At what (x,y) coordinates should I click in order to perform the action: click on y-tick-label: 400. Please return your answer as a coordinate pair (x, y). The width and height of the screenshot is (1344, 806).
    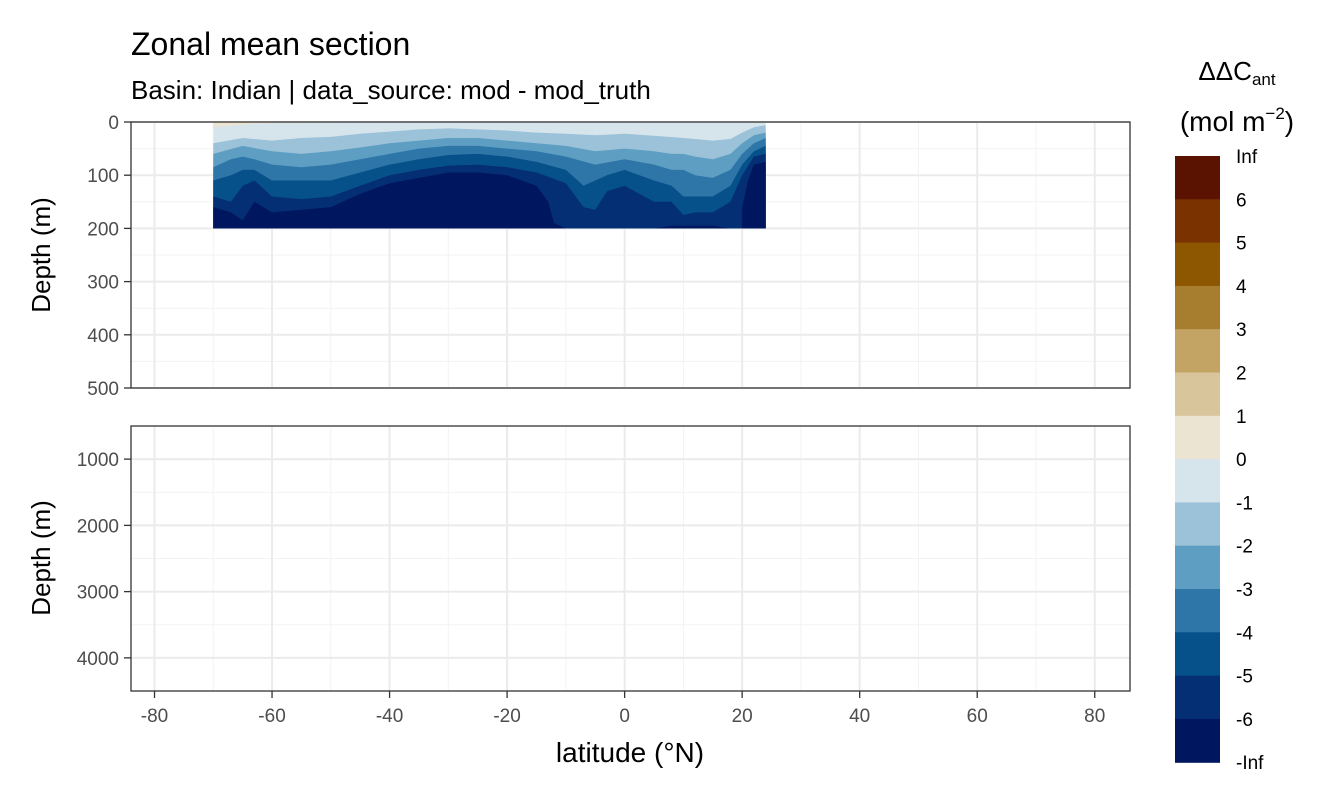
    Looking at the image, I should click on (103, 336).